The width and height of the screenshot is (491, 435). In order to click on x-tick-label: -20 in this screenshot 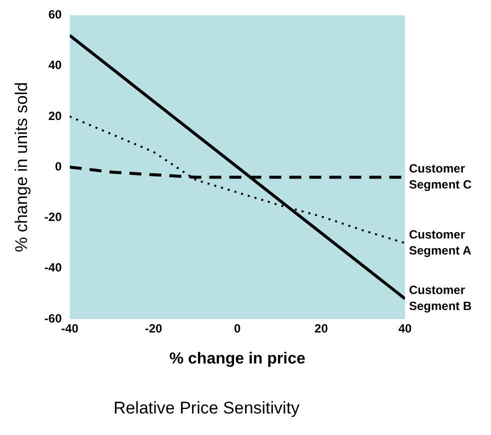, I will do `click(153, 329)`.